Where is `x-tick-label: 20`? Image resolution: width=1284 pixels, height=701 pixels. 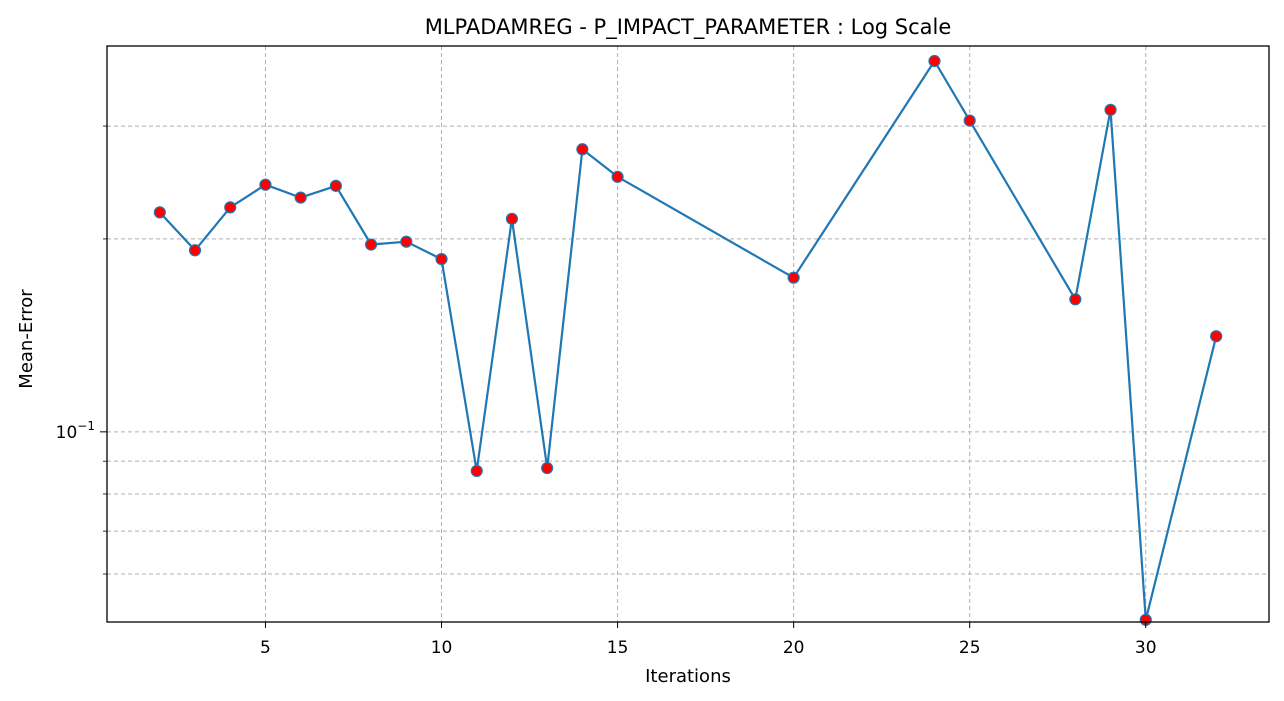 x-tick-label: 20 is located at coordinates (794, 648).